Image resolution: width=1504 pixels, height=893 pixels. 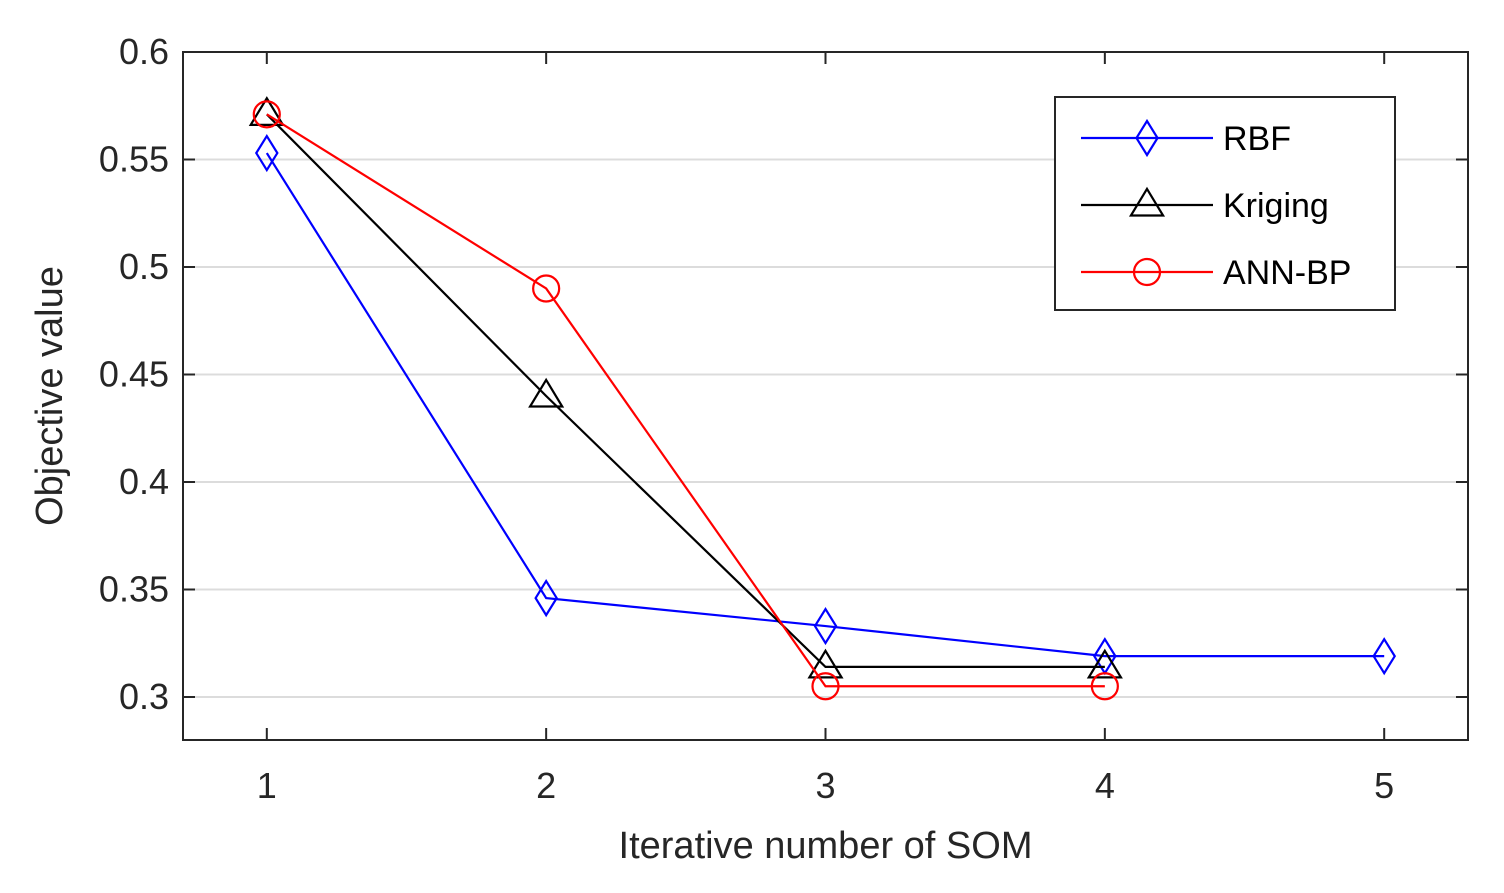 I want to click on legend-label-ann-bp: ANN-BP, so click(x=1287, y=273).